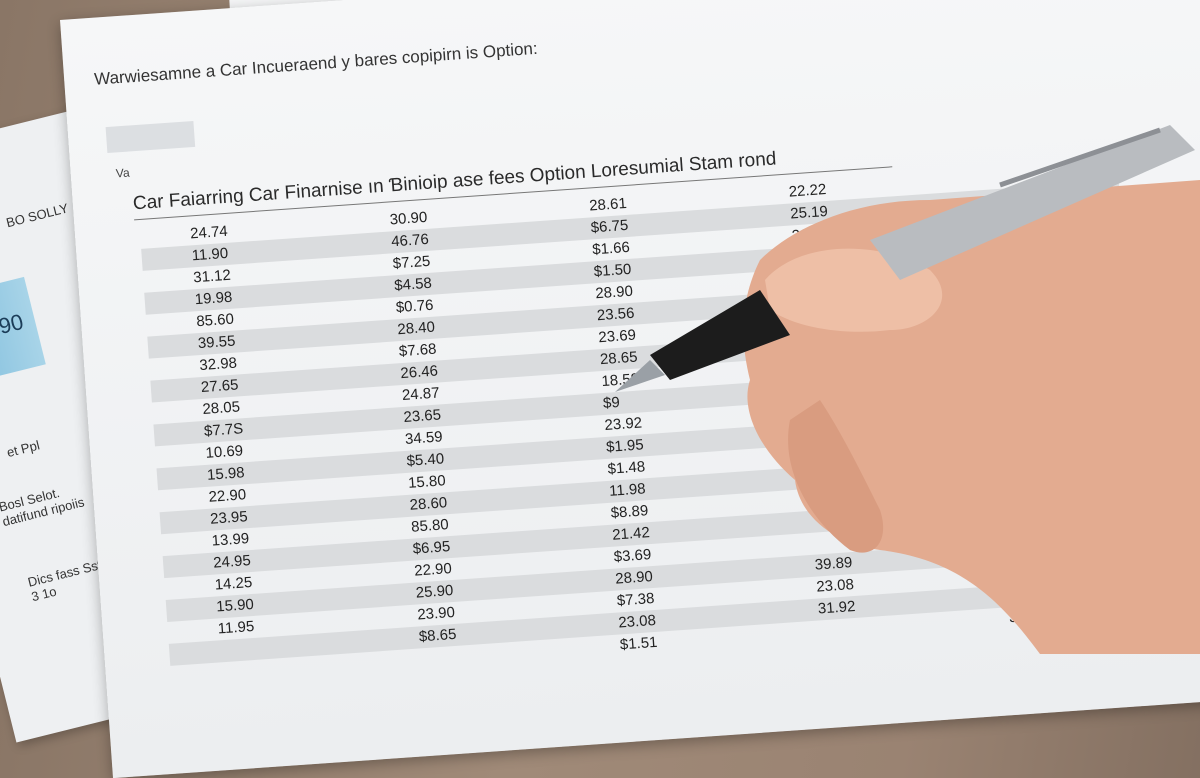  What do you see at coordinates (1080, 157) in the screenshot?
I see `pen-clip` at bounding box center [1080, 157].